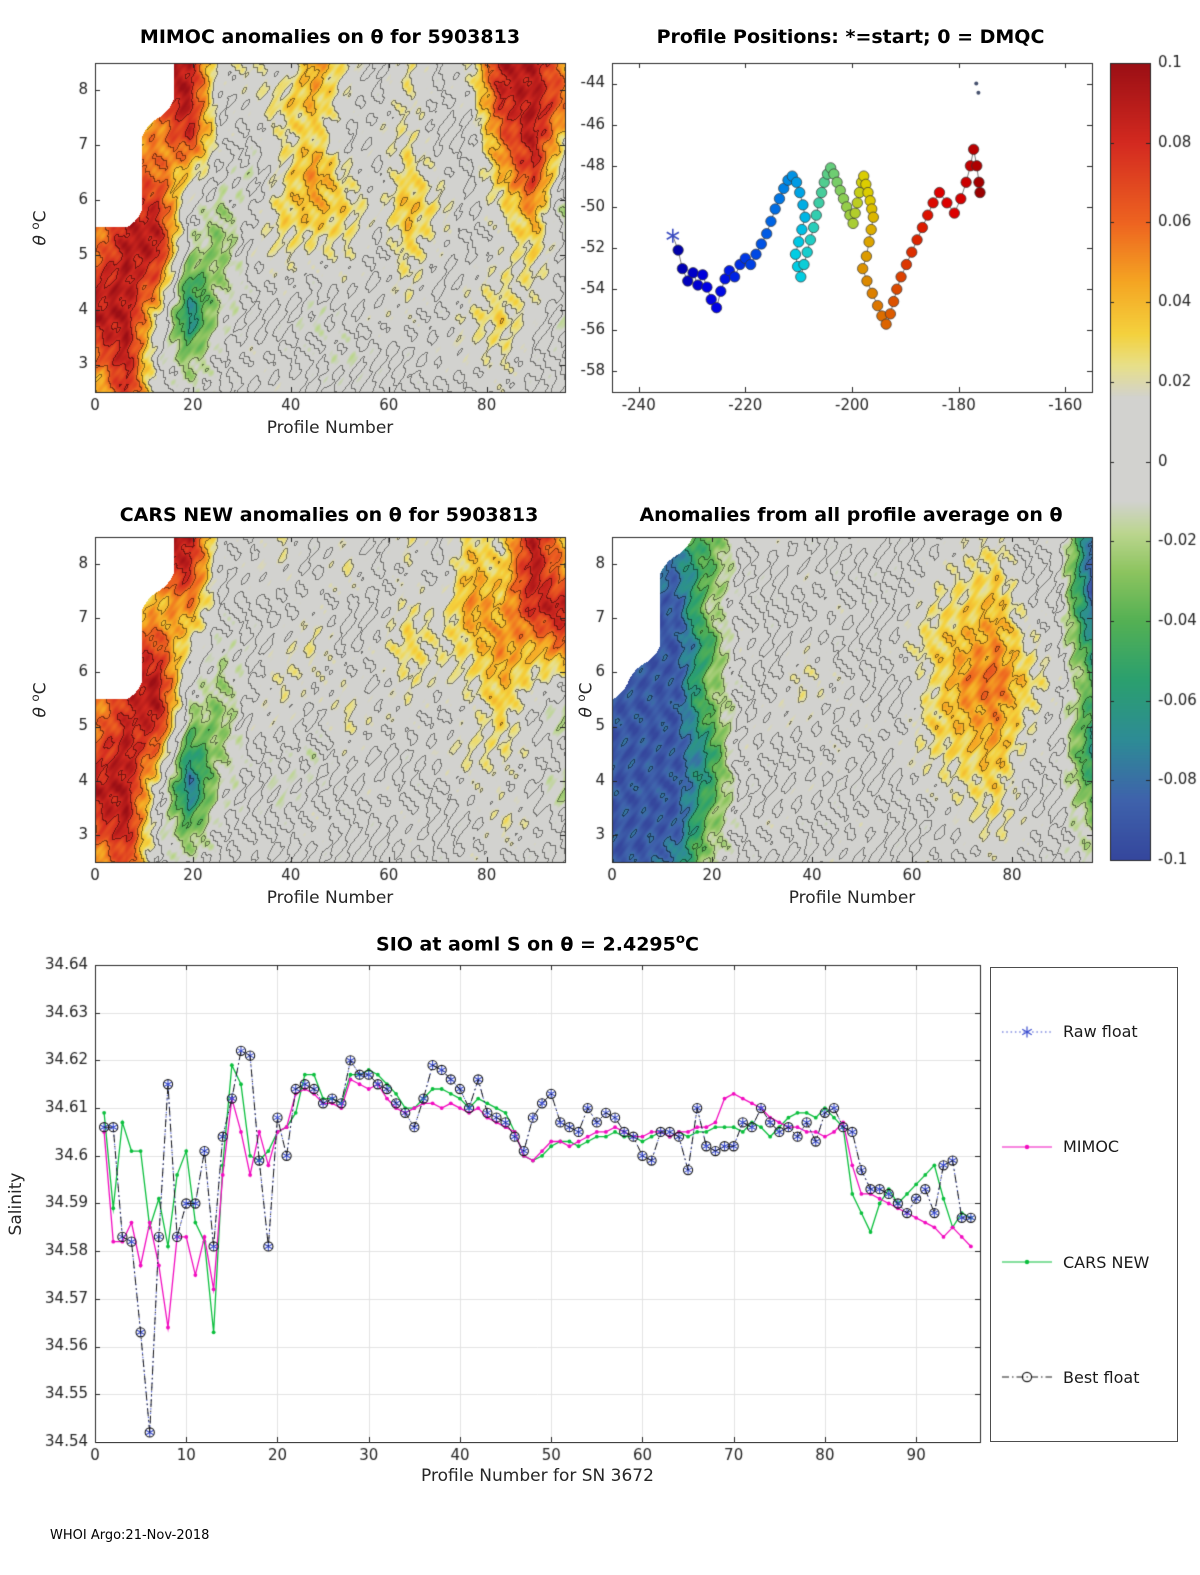 Image resolution: width=1200 pixels, height=1575 pixels. Describe the element at coordinates (330, 37) in the screenshot. I see `panel-mimoc-title: MIMOC anomalies on θ for 5903813` at that location.